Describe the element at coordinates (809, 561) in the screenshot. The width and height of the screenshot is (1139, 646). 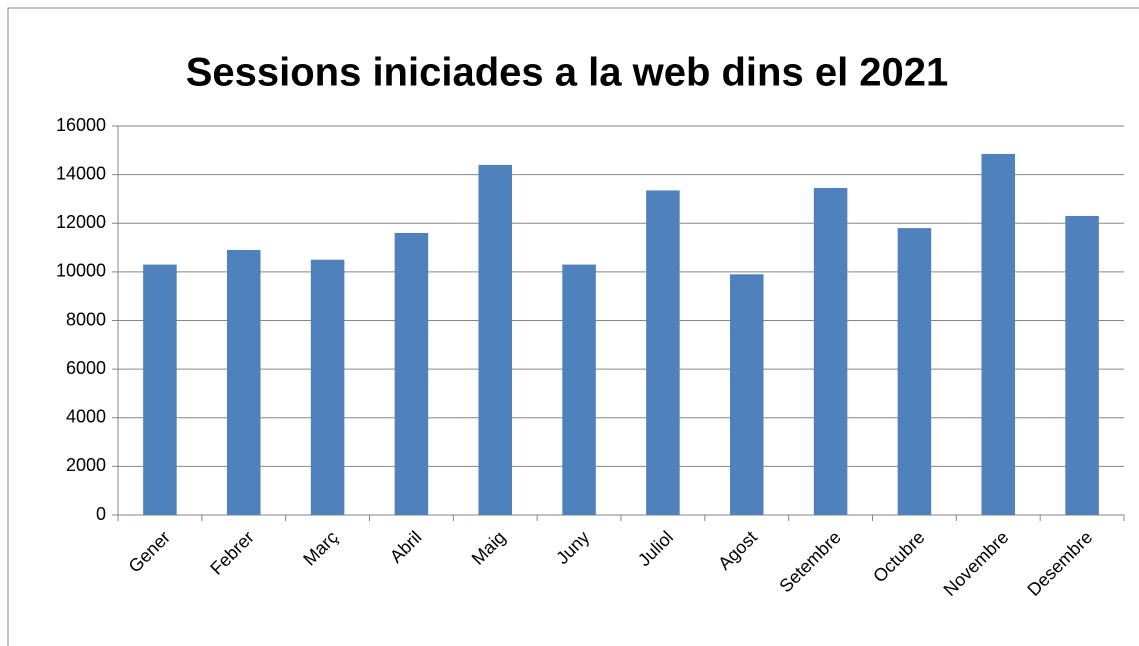
I see `x-tick-label: Setembre` at that location.